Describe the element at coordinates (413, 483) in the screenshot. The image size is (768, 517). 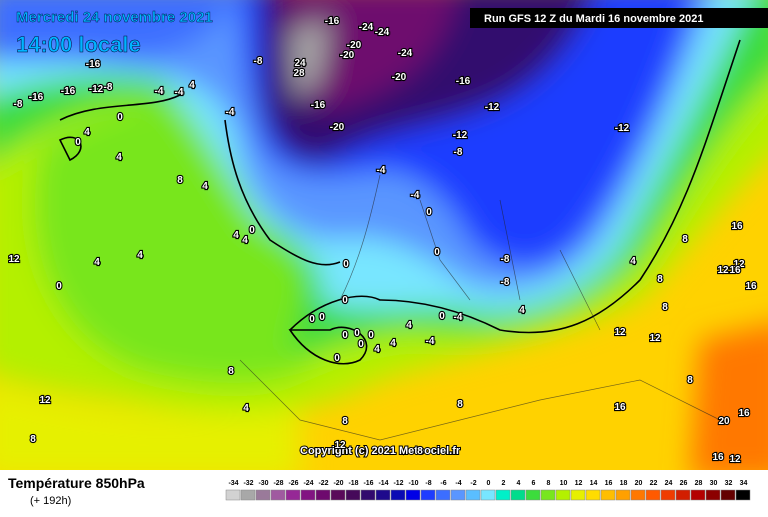
I see `legend-tick-label: -10` at that location.